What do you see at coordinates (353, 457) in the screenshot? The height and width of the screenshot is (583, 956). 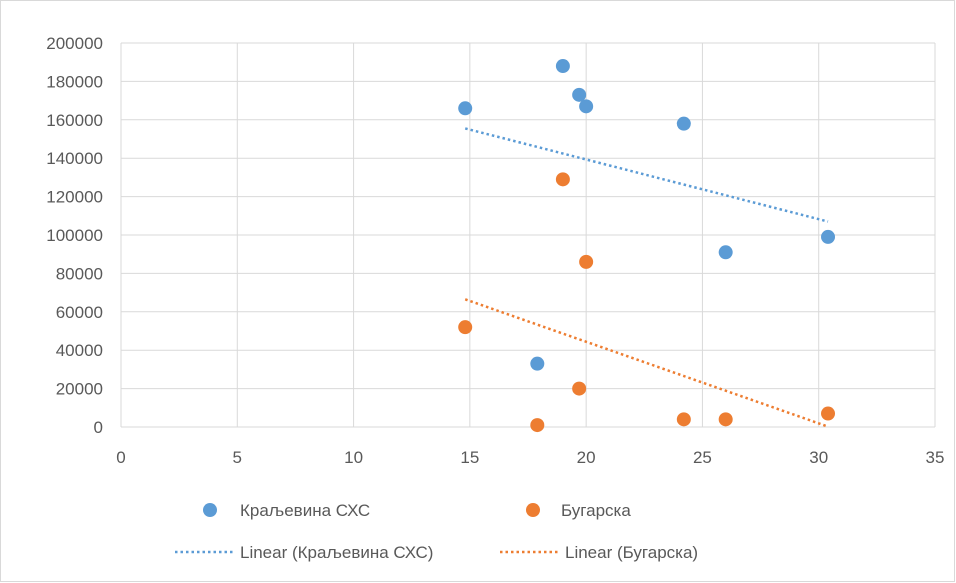 I see `x-tick-label: 10` at bounding box center [353, 457].